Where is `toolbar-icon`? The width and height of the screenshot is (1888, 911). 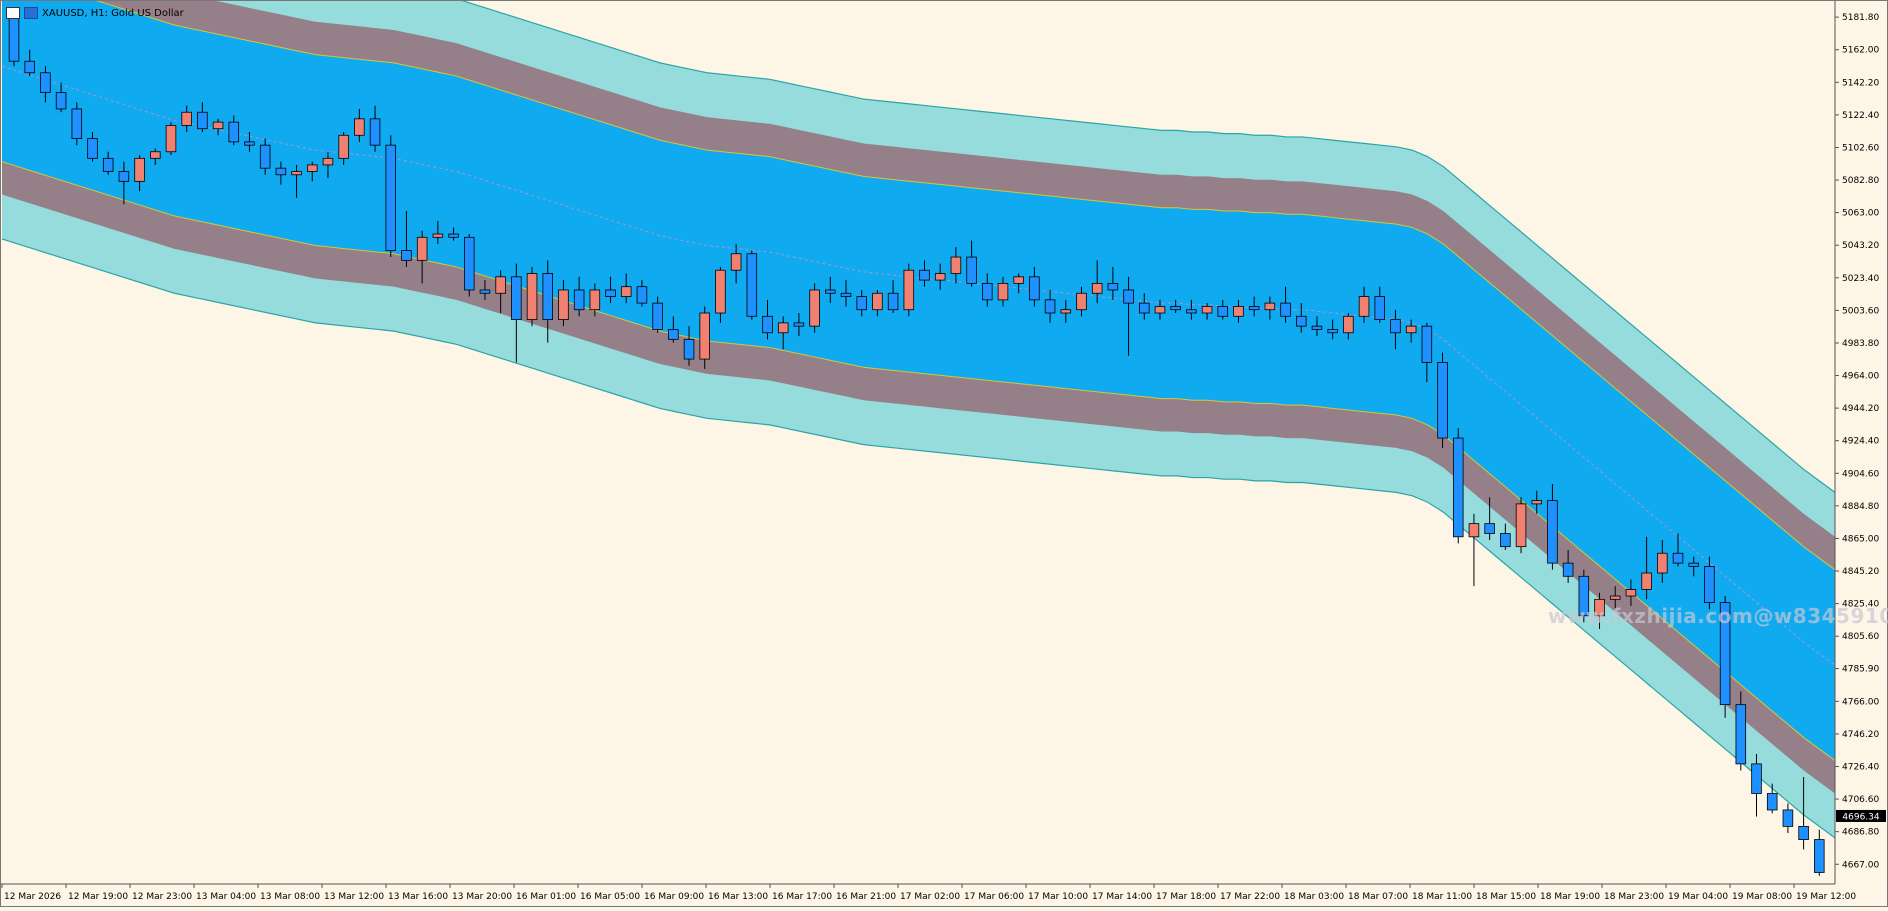
toolbar-icon is located at coordinates (31, 13).